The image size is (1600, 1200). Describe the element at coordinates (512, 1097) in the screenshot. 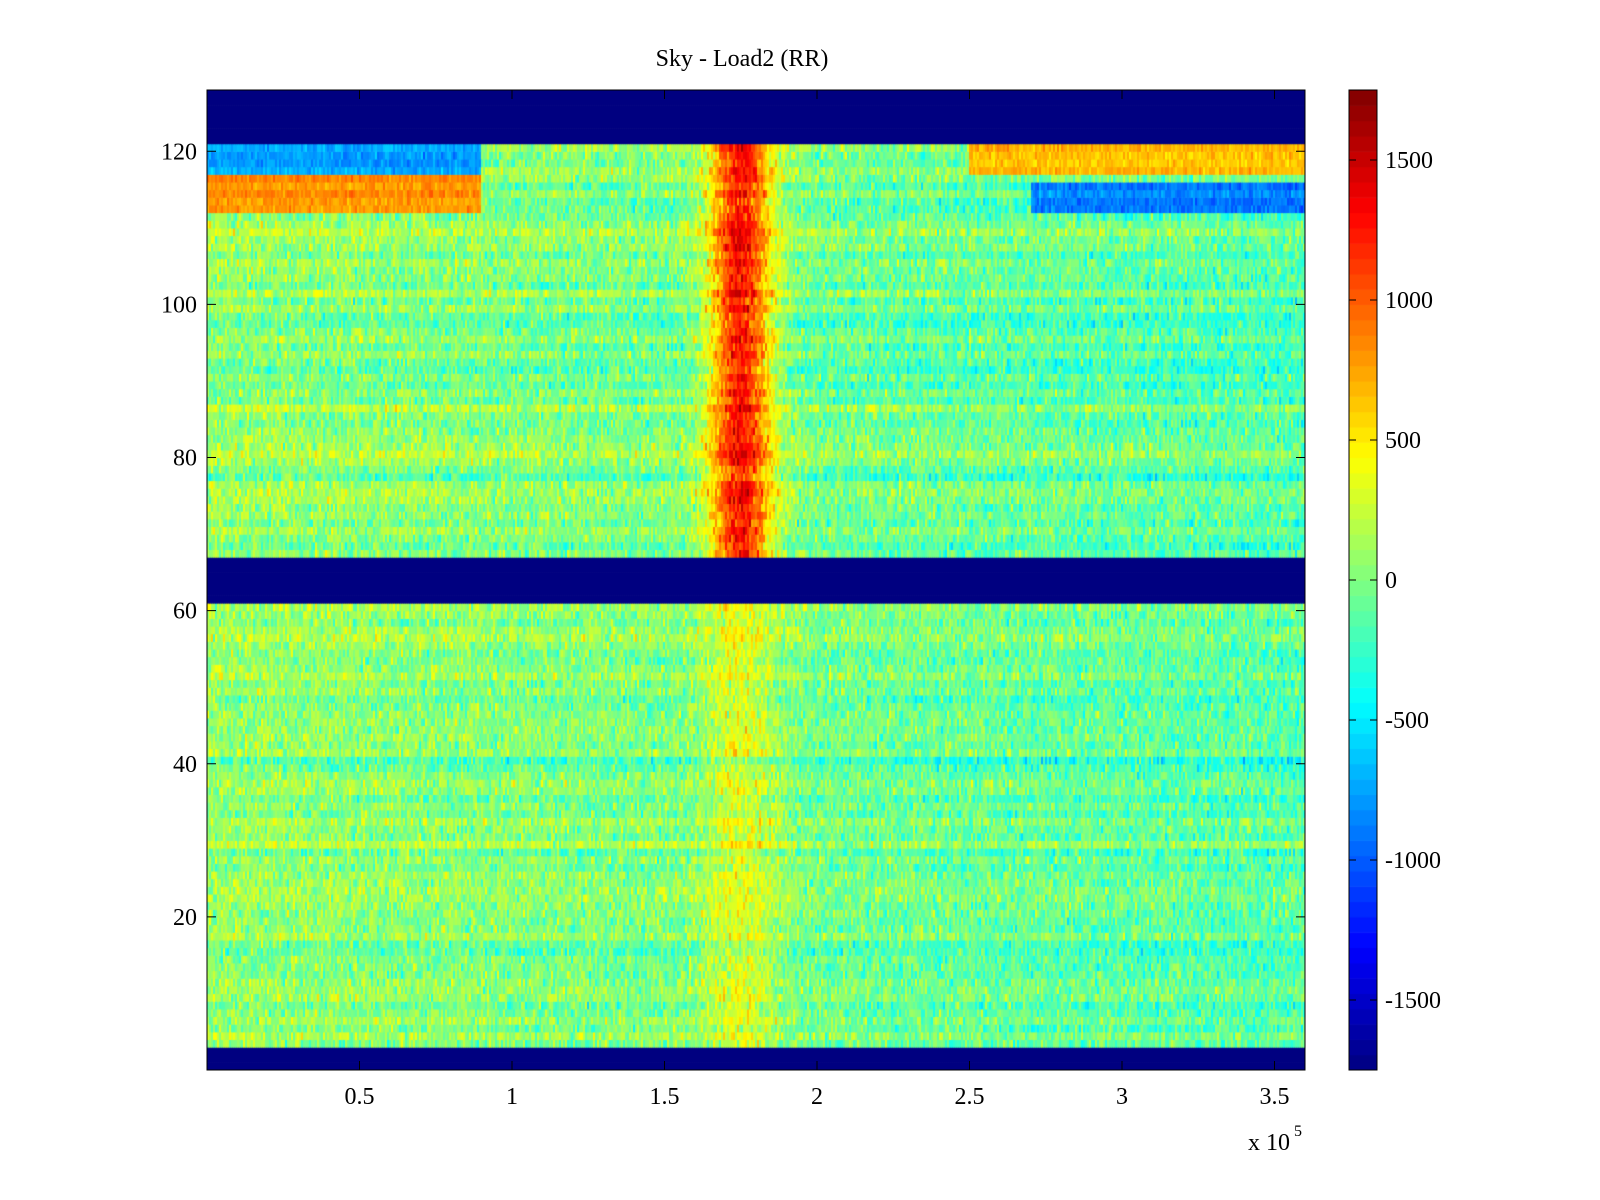

I see `x-tick-label: 1` at that location.